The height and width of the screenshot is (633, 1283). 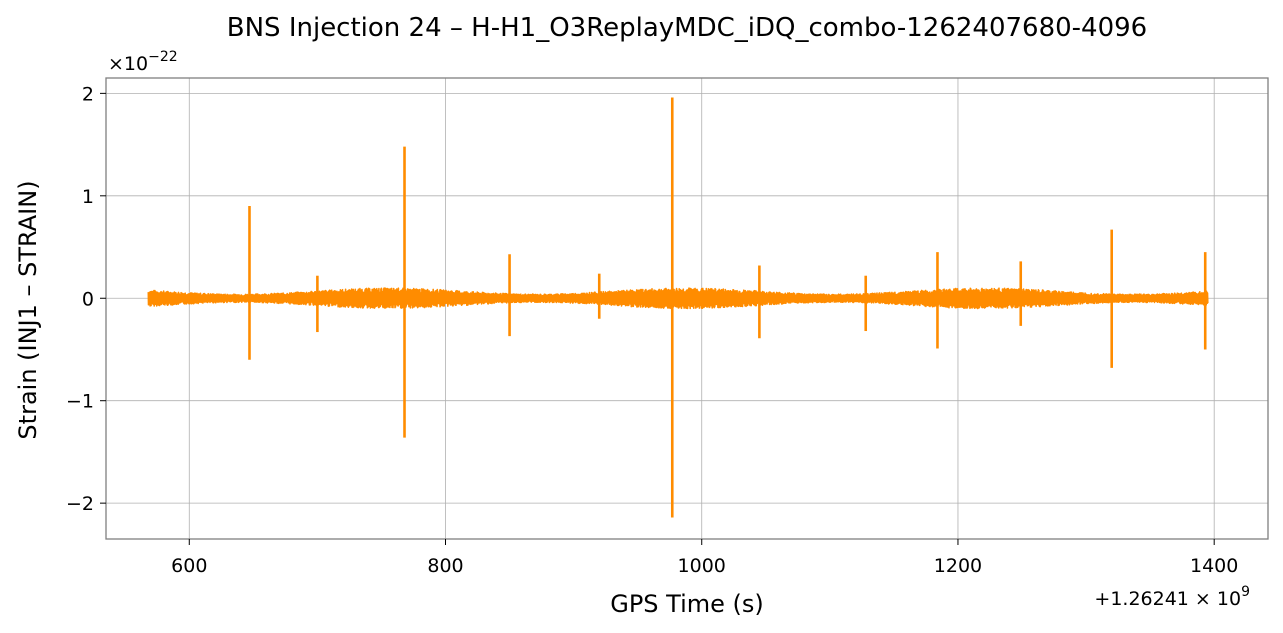 I want to click on y-tick-label: 1, so click(x=88, y=197).